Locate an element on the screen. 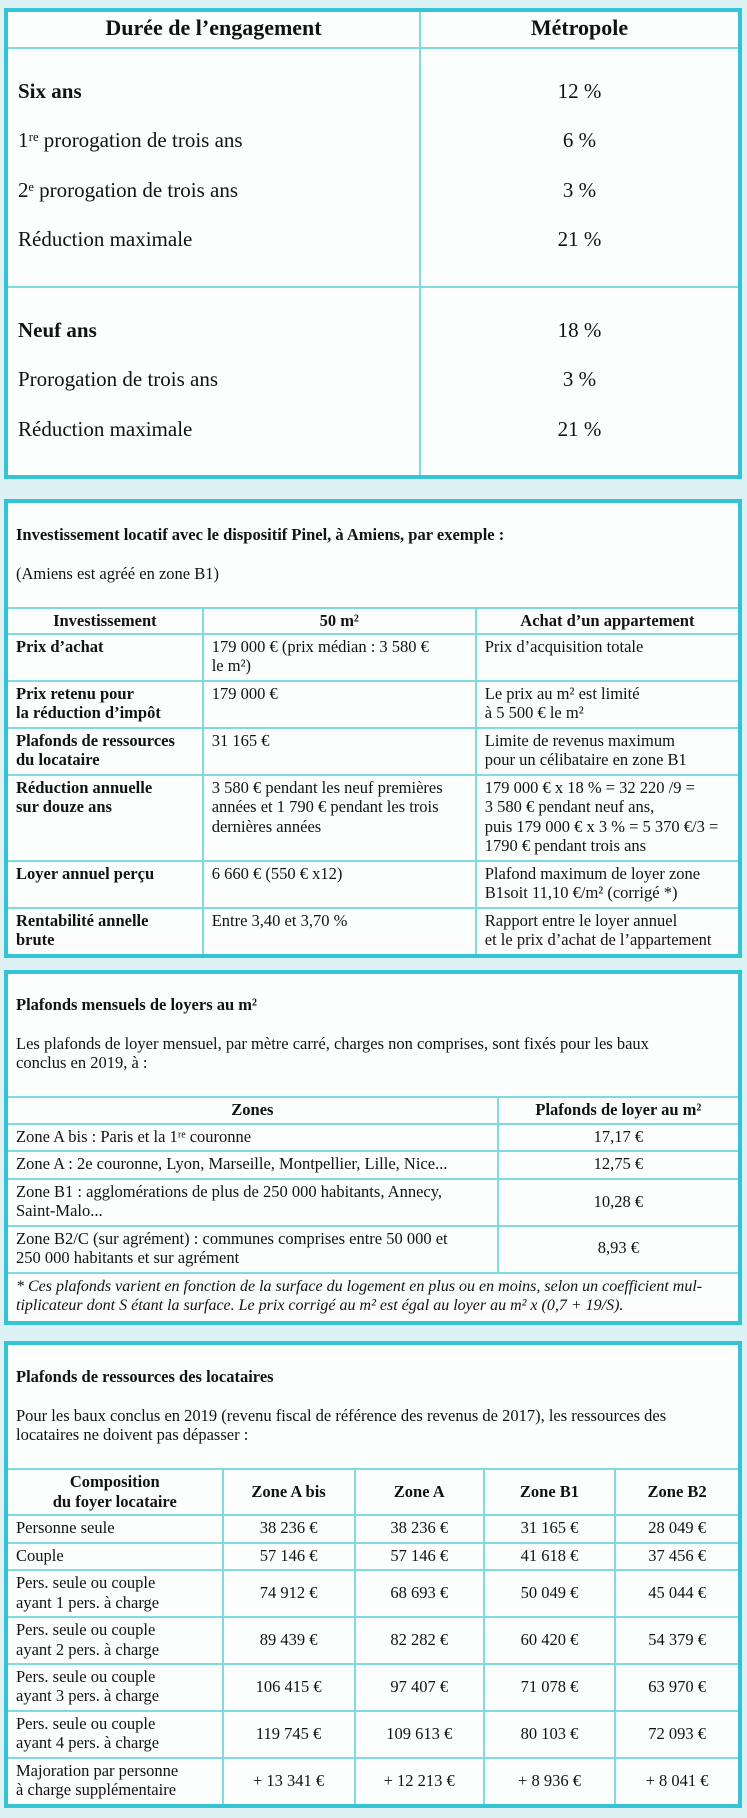 This screenshot has height=1818, width=747. engagement-six-value: 21 % is located at coordinates (579, 239).